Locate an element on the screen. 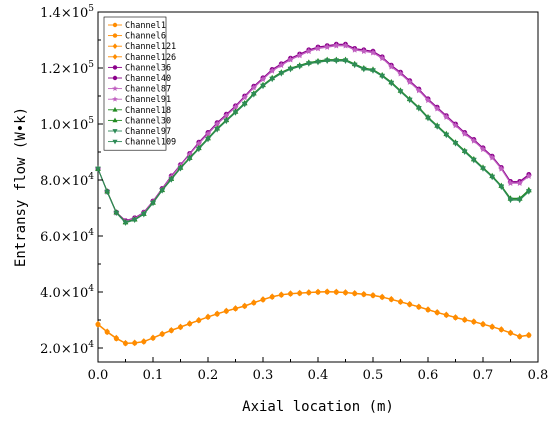  legend-item: Channel97 is located at coordinates (139, 132).